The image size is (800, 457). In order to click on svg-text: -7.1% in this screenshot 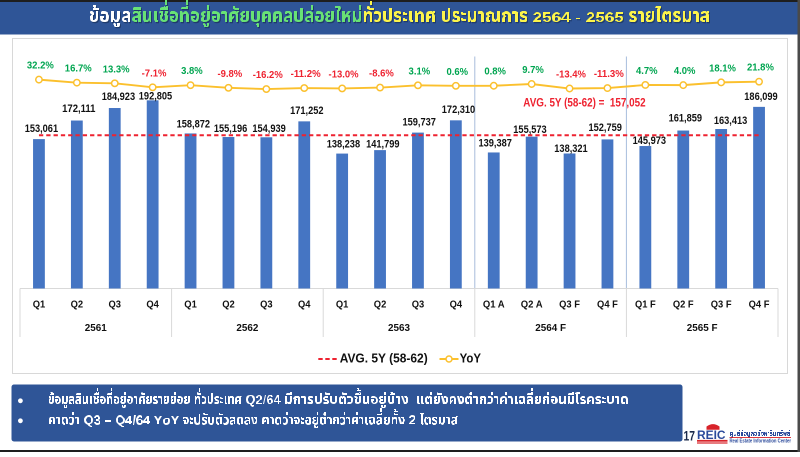, I will do `click(154, 73)`.